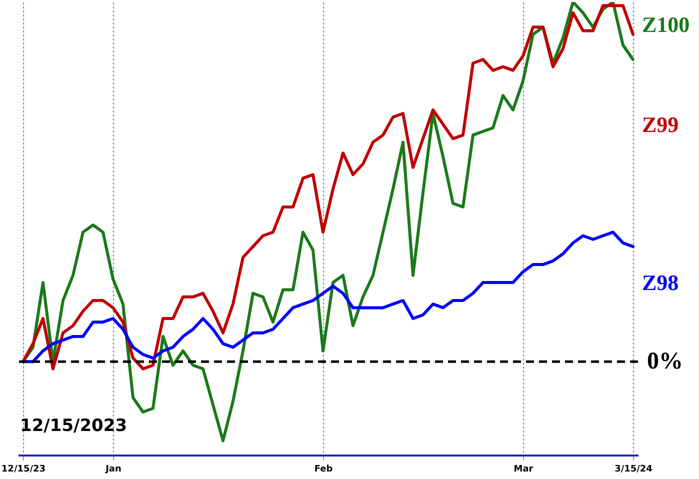 The image size is (699, 479). I want to click on x-tick-label: Jan, so click(113, 469).